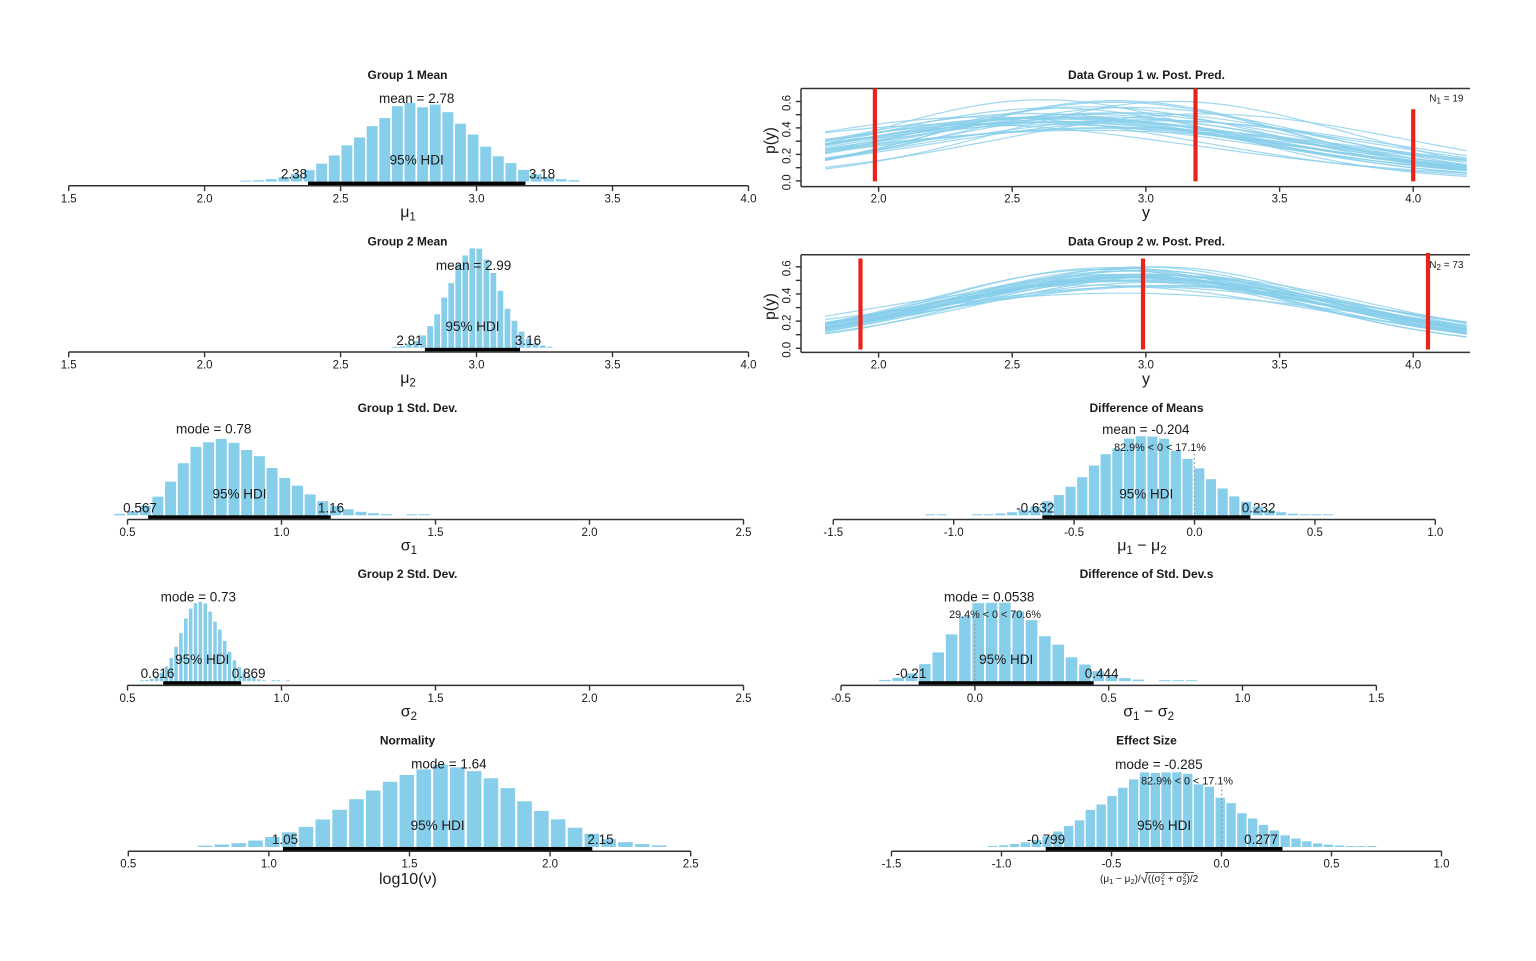  I want to click on svg-text: 0.567, so click(140, 507).